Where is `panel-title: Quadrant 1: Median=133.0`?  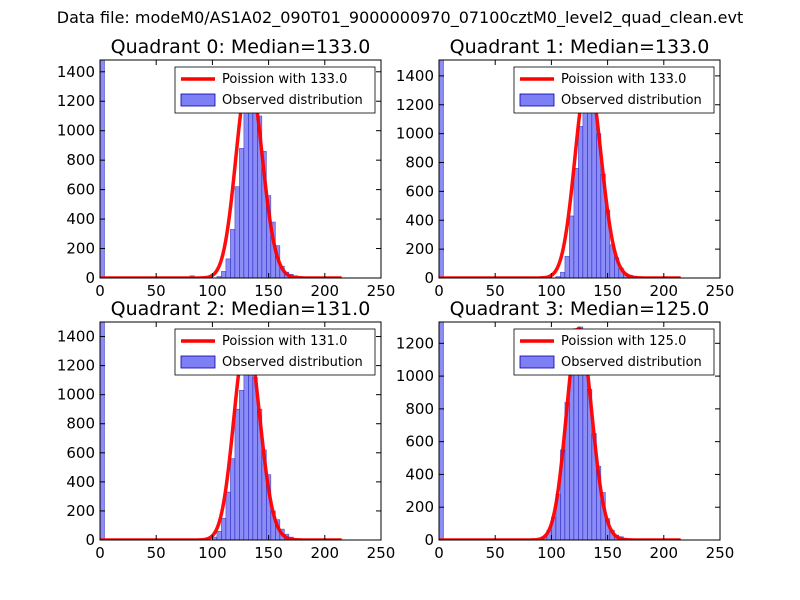 panel-title: Quadrant 1: Median=133.0 is located at coordinates (580, 47).